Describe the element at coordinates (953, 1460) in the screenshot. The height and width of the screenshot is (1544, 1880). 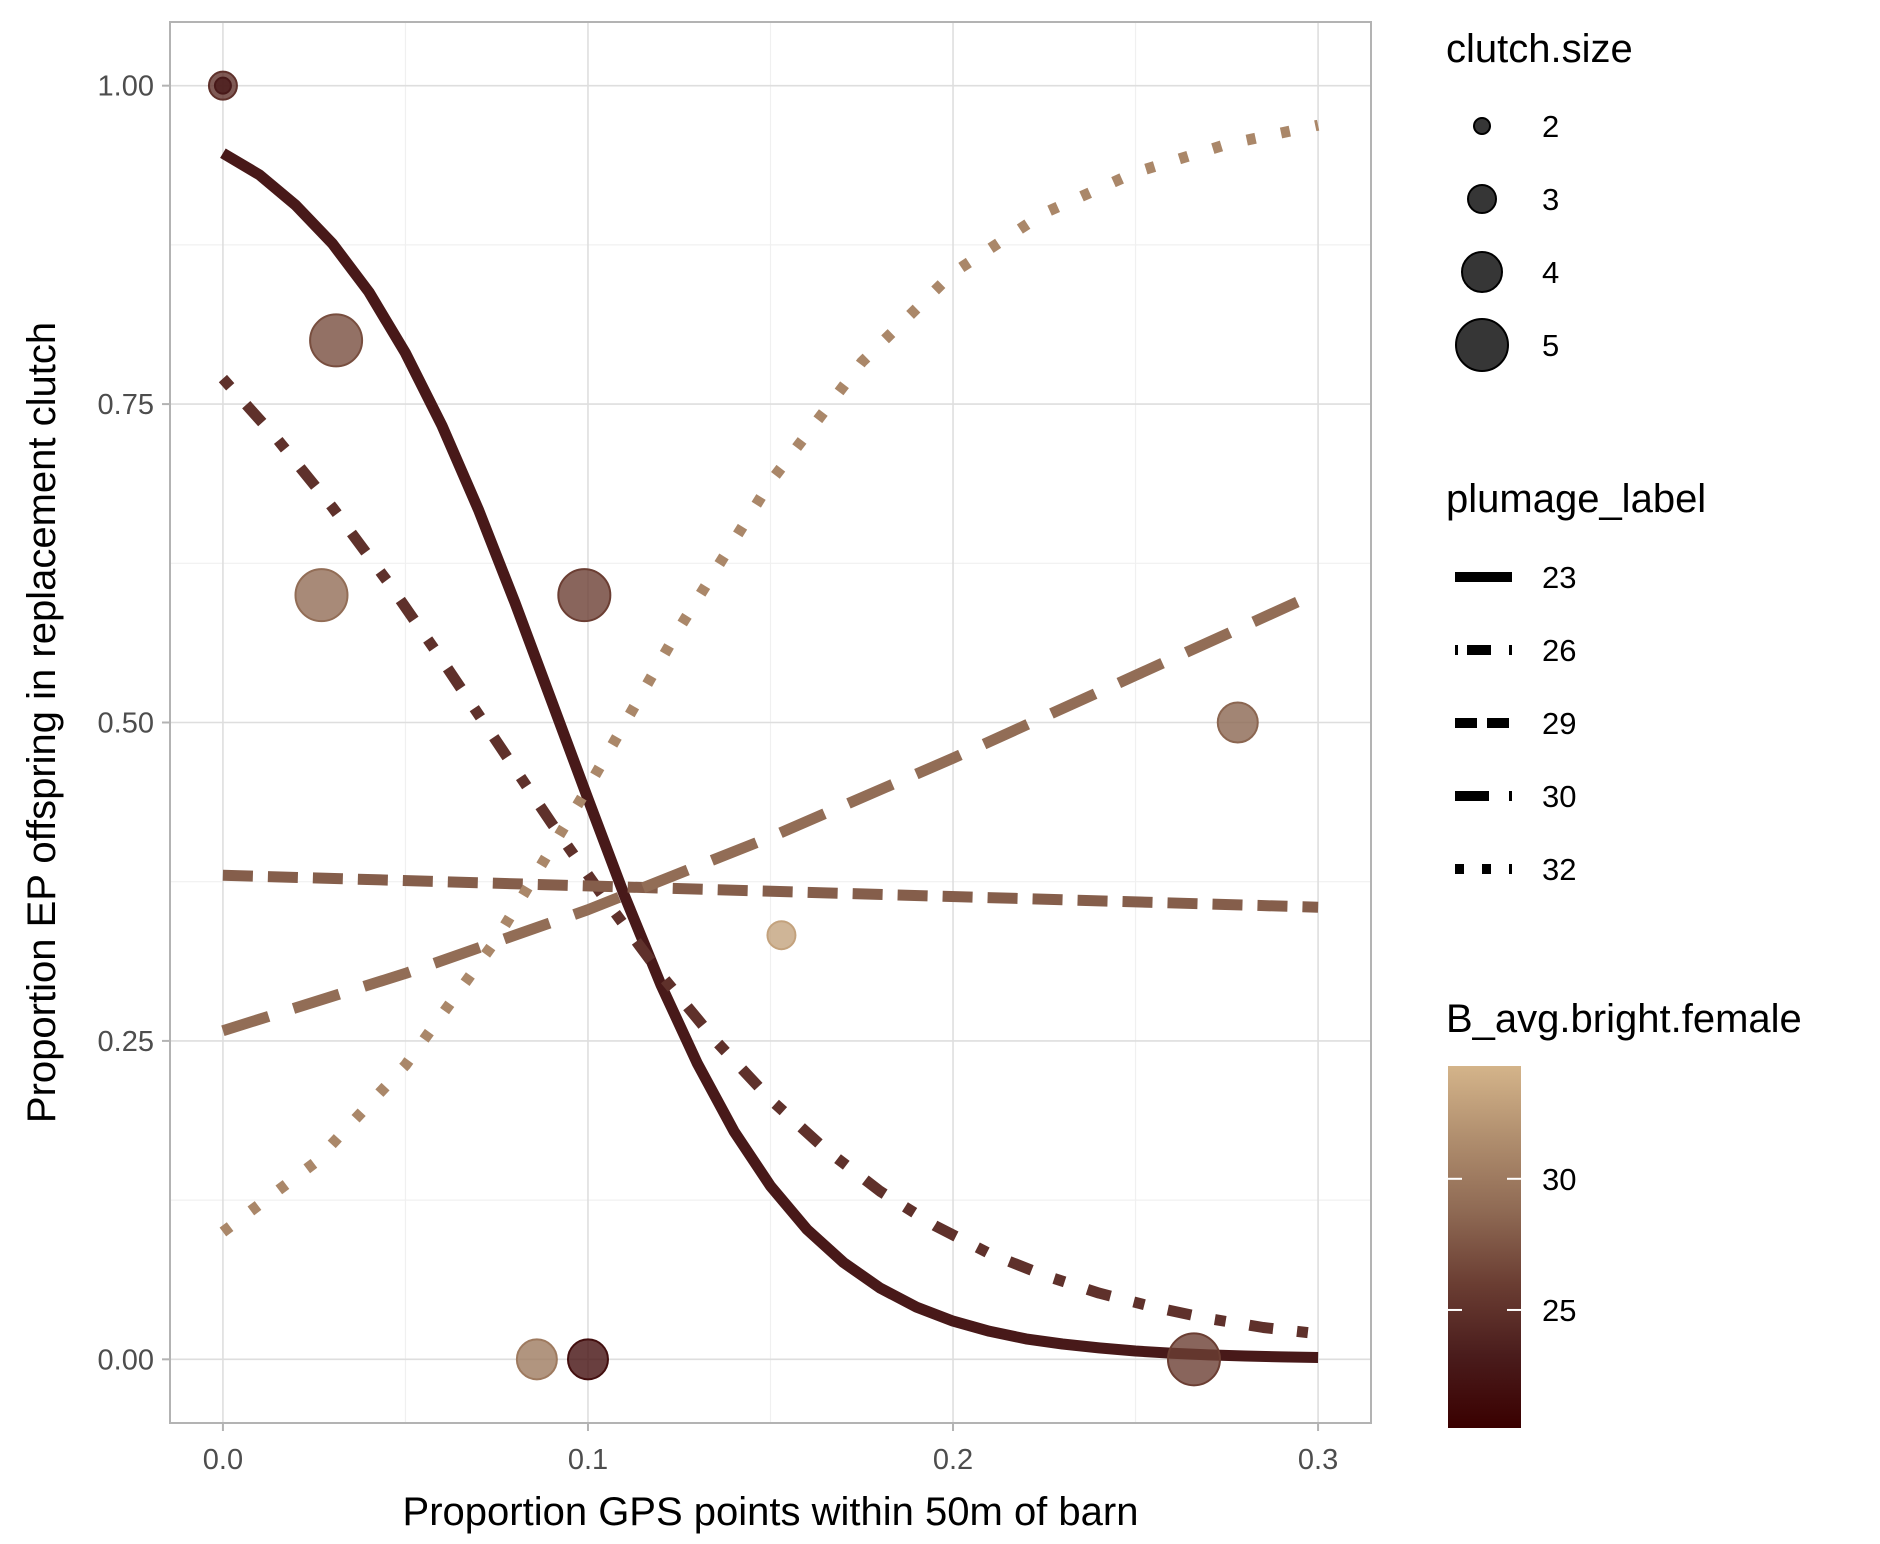
I see `x-tick-label: 0.2` at that location.